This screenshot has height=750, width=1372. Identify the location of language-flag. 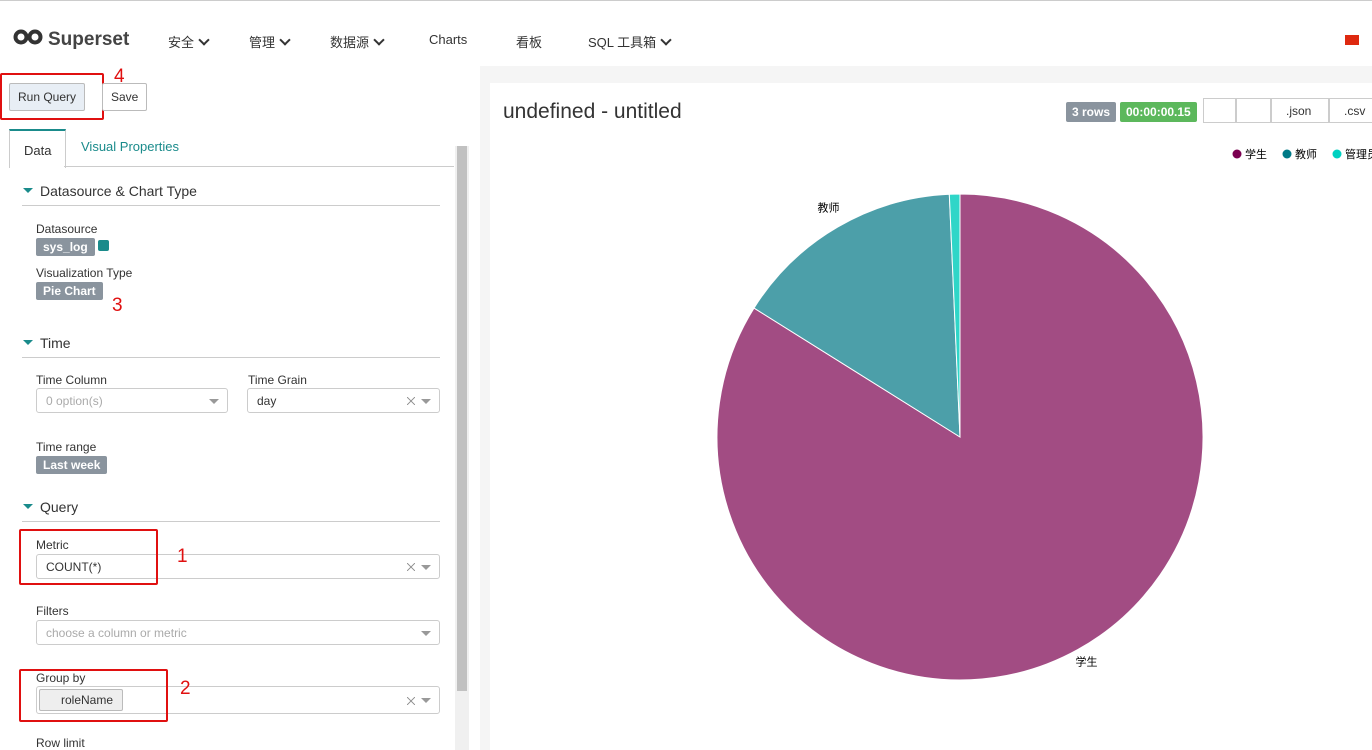
(1352, 40).